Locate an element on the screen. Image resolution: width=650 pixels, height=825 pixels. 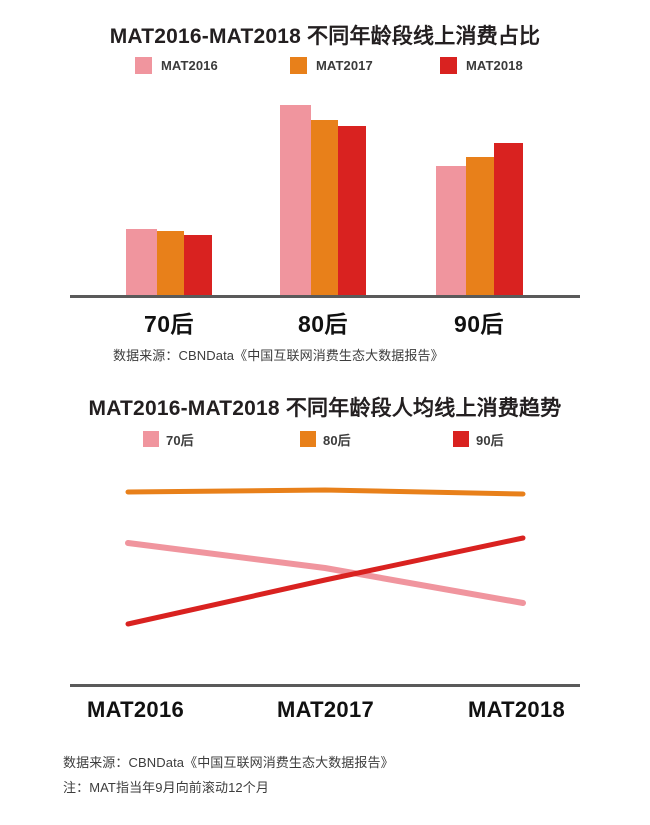
line-xtick-mat2017: MAT2017 is located at coordinates (325, 709).